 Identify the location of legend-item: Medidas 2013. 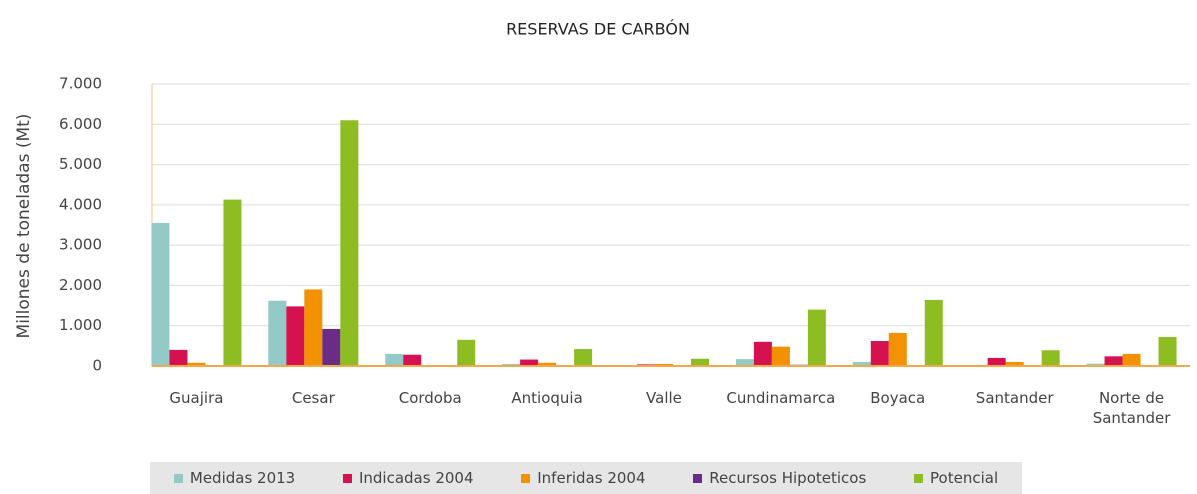
(234, 478).